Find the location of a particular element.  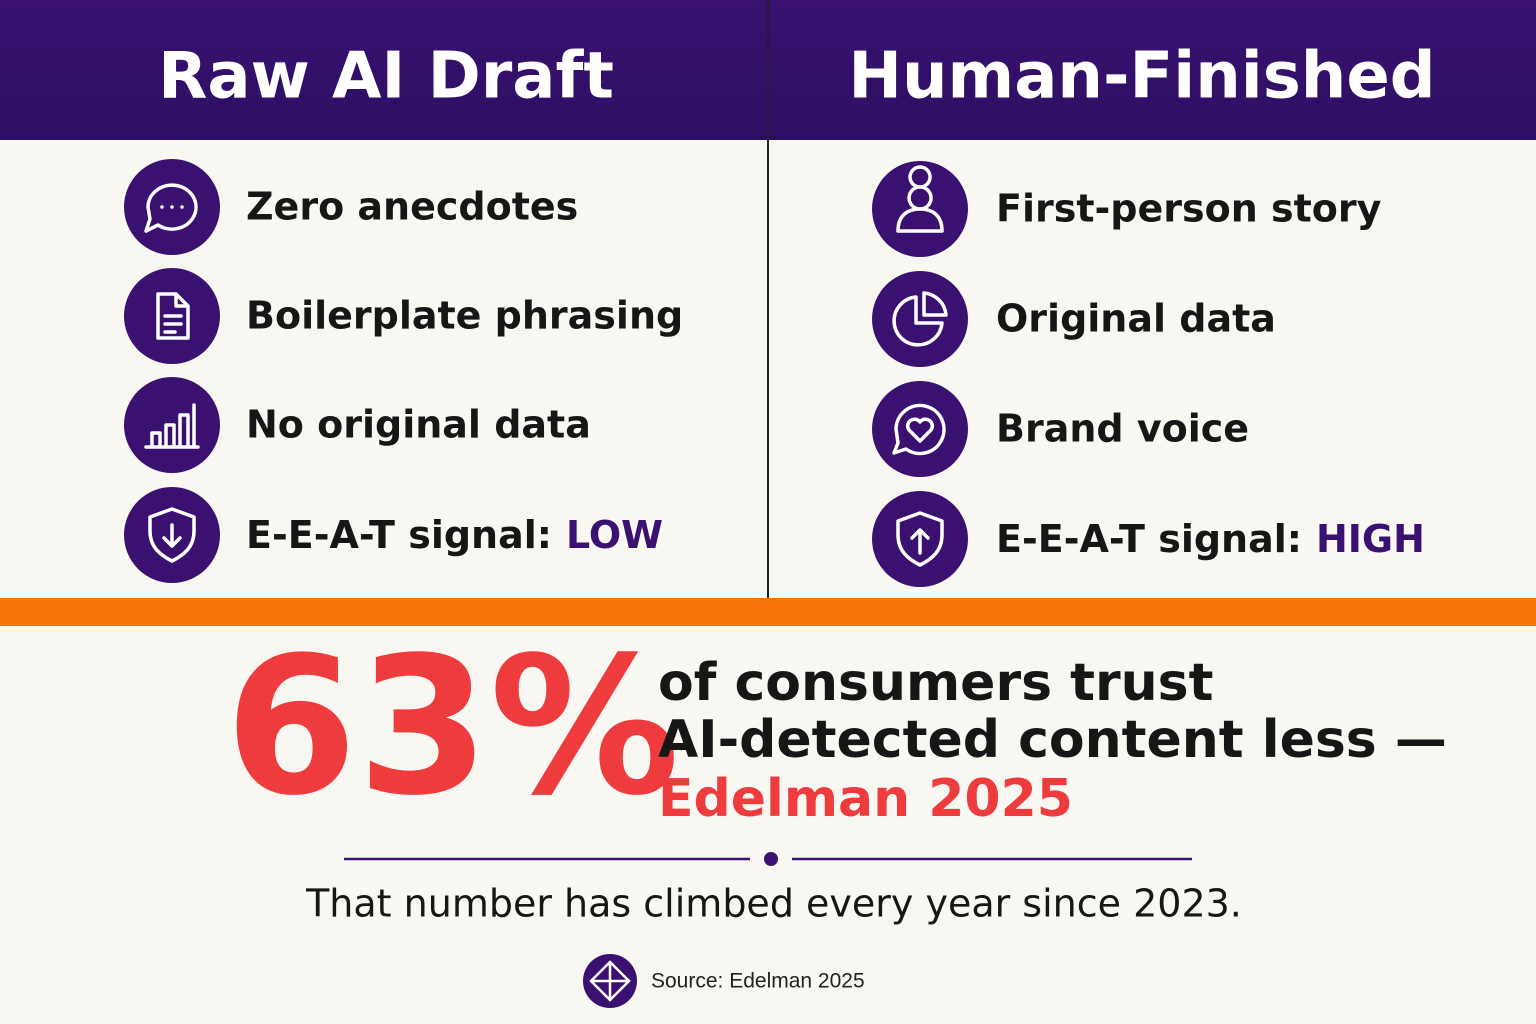

signal-value: HIGH is located at coordinates (1370, 539).